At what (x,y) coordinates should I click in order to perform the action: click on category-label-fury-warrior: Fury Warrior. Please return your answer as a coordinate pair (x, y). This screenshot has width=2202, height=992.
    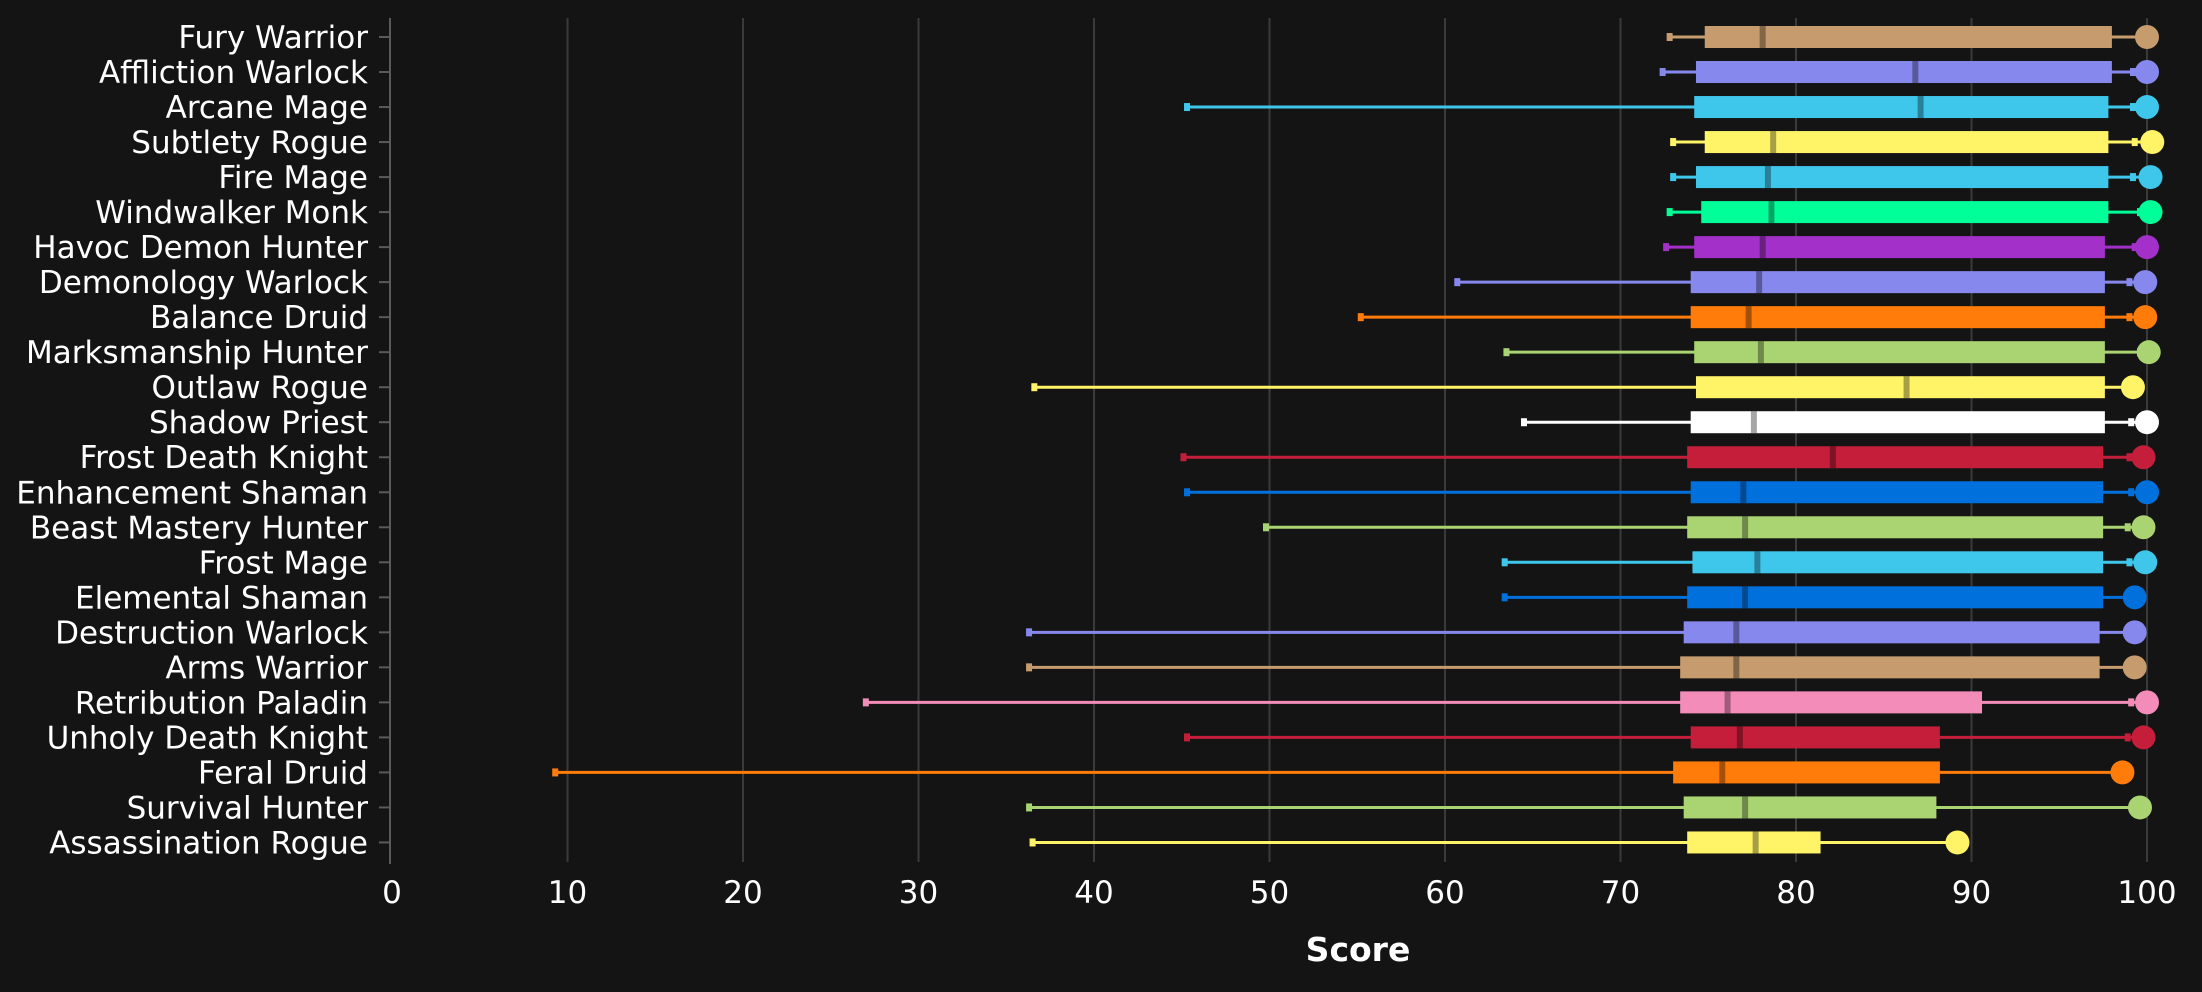
    Looking at the image, I should click on (273, 38).